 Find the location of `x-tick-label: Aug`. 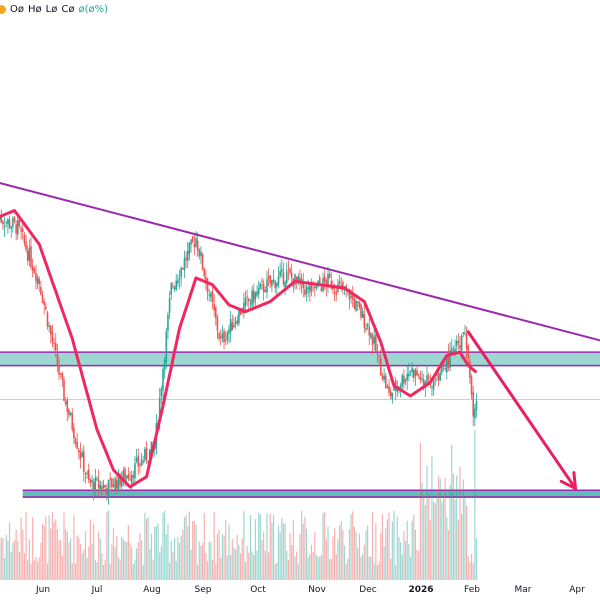

x-tick-label: Aug is located at coordinates (152, 590).